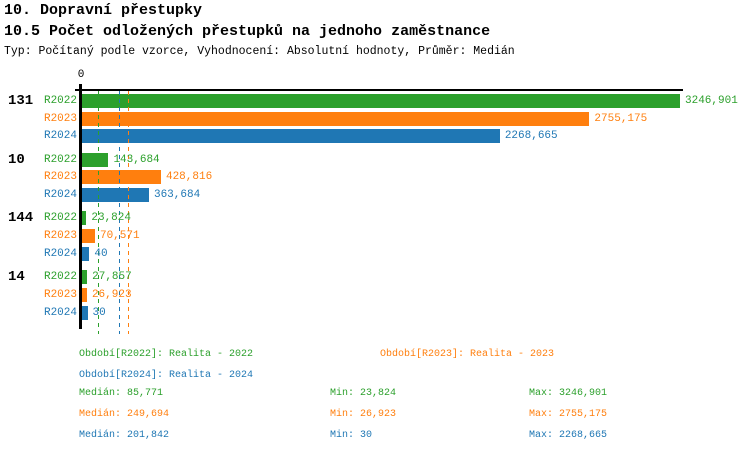  Describe the element at coordinates (568, 435) in the screenshot. I see `stat-max-r2024: Max: 2268,665` at that location.